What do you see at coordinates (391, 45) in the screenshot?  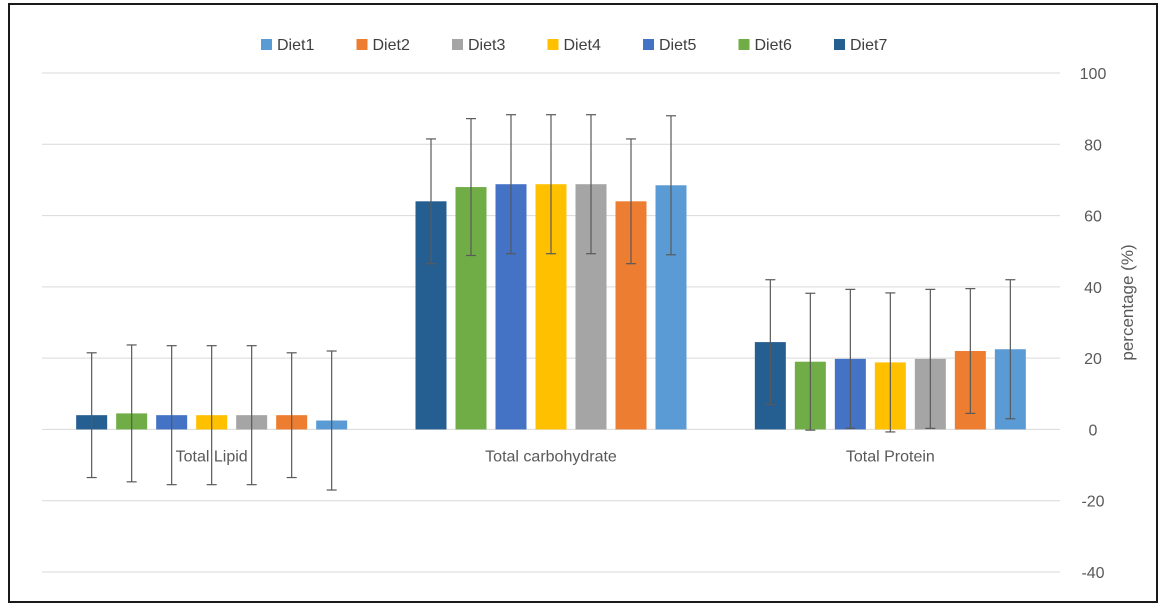 I see `legend-label: Diet2` at bounding box center [391, 45].